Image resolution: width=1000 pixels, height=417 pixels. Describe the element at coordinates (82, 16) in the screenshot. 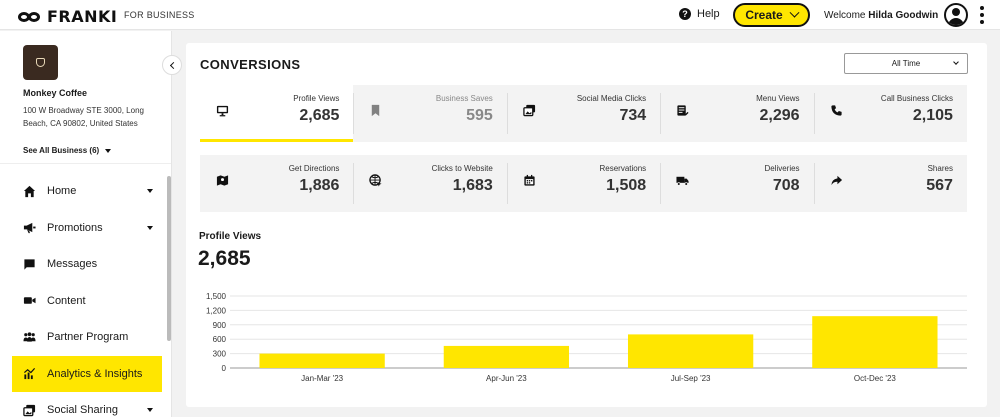

I see `logo-text: FRANKI` at that location.